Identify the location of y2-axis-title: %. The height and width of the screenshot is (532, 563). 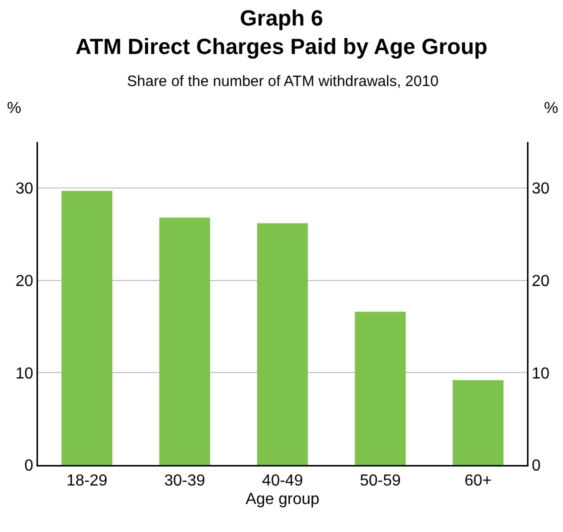
(551, 108).